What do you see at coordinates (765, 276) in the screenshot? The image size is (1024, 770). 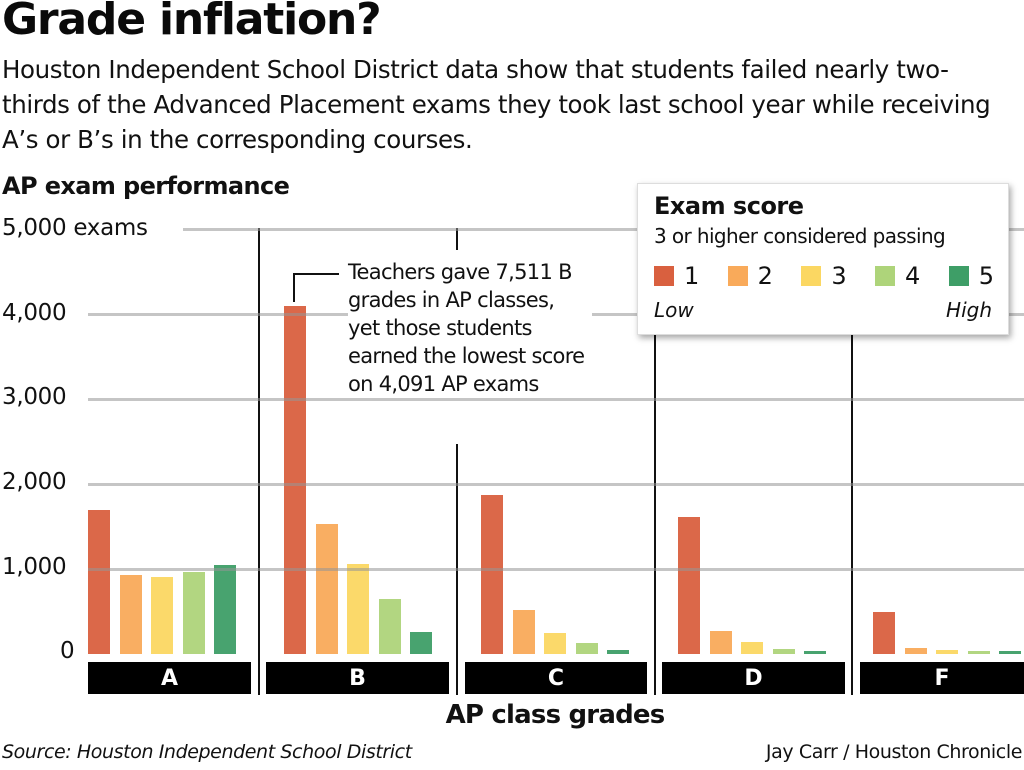 I see `legend-label: 2` at bounding box center [765, 276].